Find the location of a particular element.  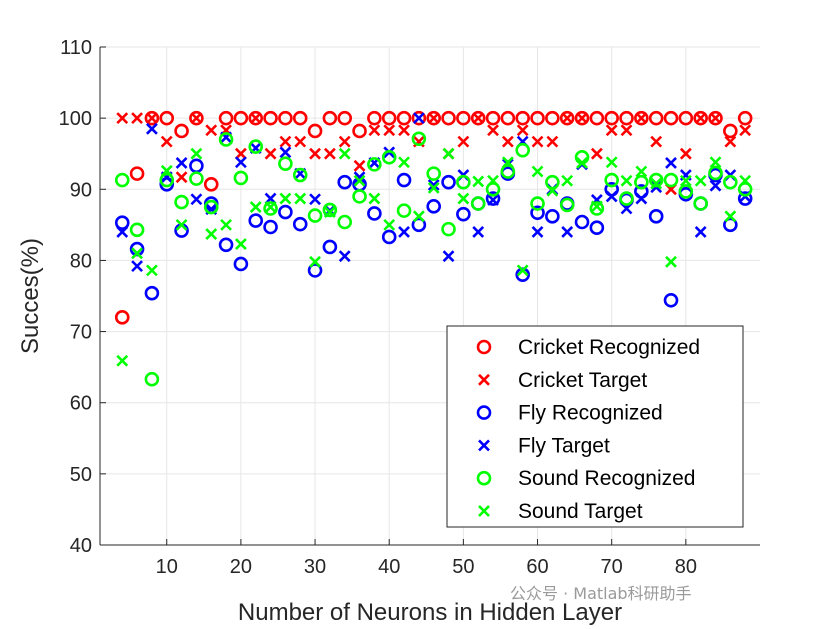

y-tick-label: 70 is located at coordinates (81, 333).